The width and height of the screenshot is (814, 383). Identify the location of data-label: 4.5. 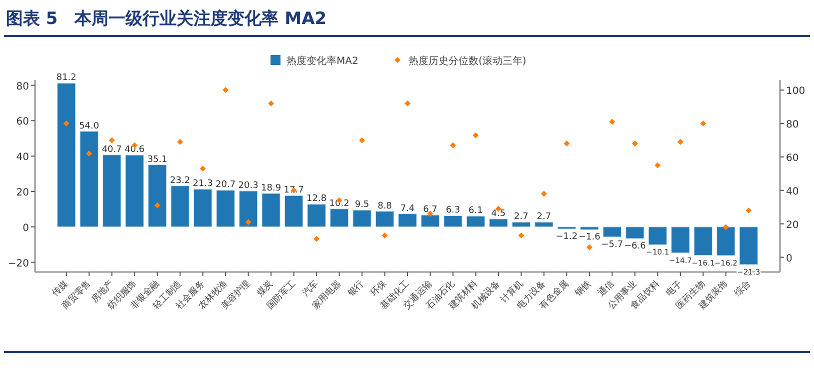
(498, 213).